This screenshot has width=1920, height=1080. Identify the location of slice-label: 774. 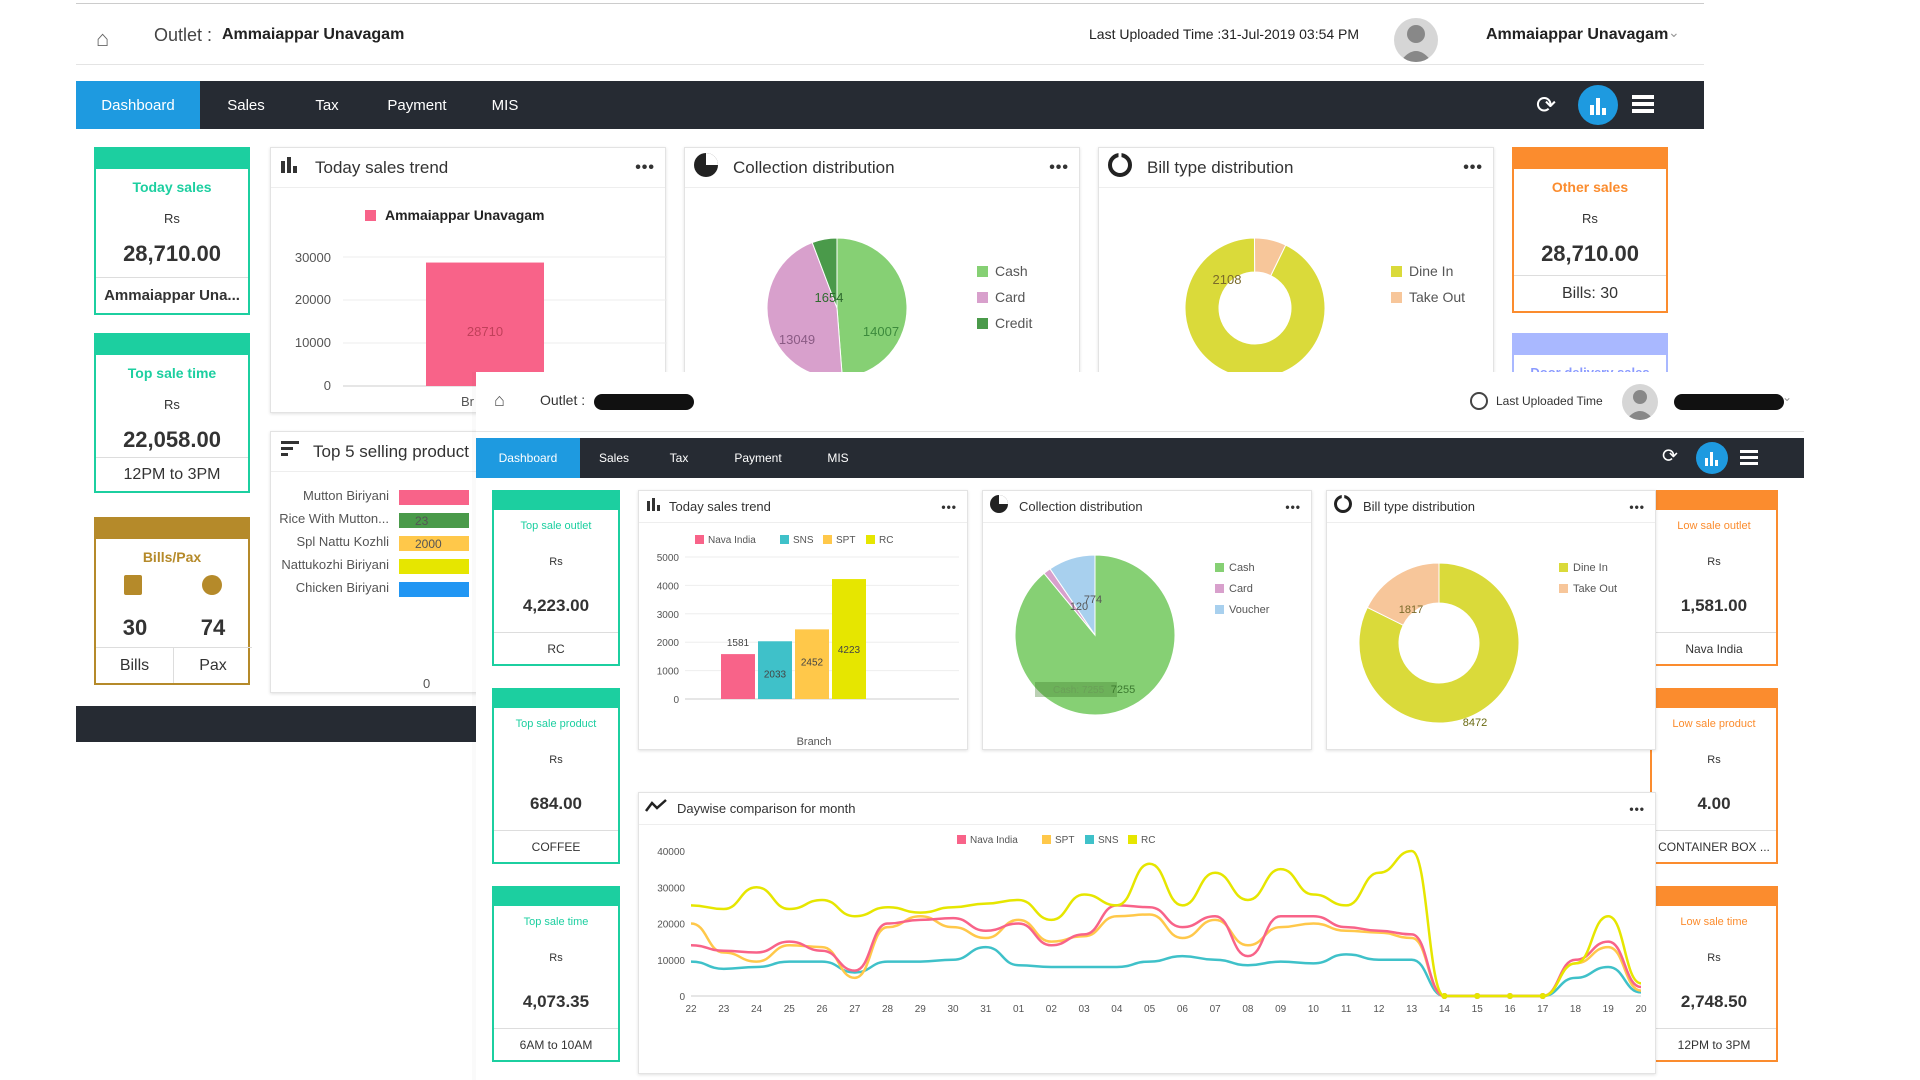
(1093, 600).